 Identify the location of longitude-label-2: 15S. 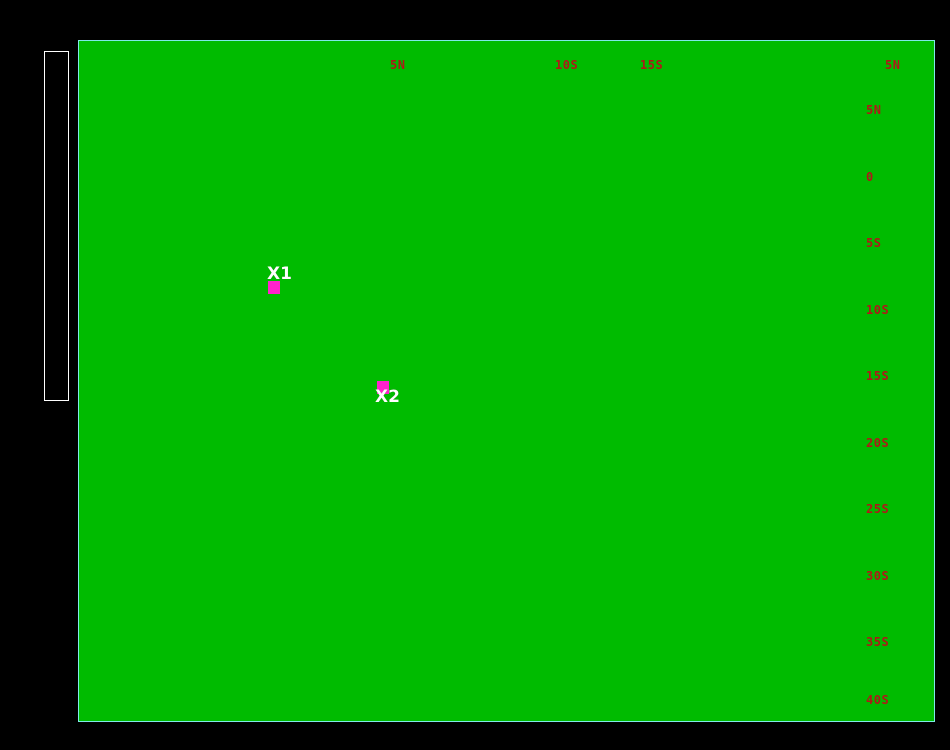
(652, 65).